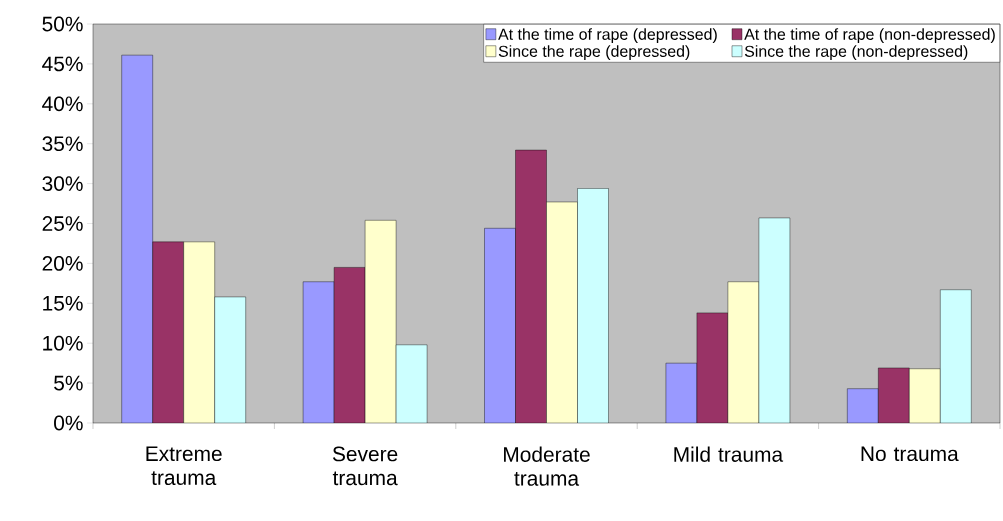 This screenshot has height=521, width=1003. What do you see at coordinates (62, 223) in the screenshot?
I see `y-tick-label: 25%` at bounding box center [62, 223].